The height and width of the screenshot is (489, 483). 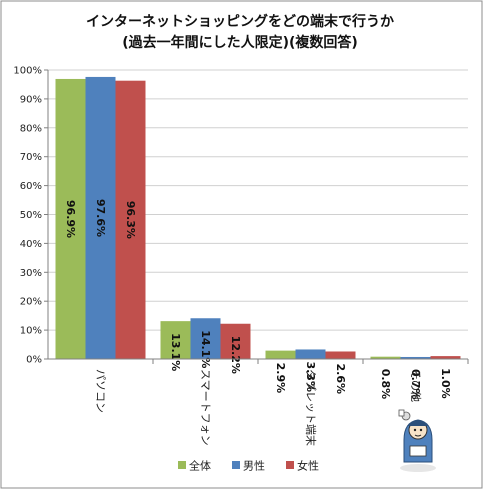 What do you see at coordinates (31, 99) in the screenshot?
I see `y-tick-label: 90%` at bounding box center [31, 99].